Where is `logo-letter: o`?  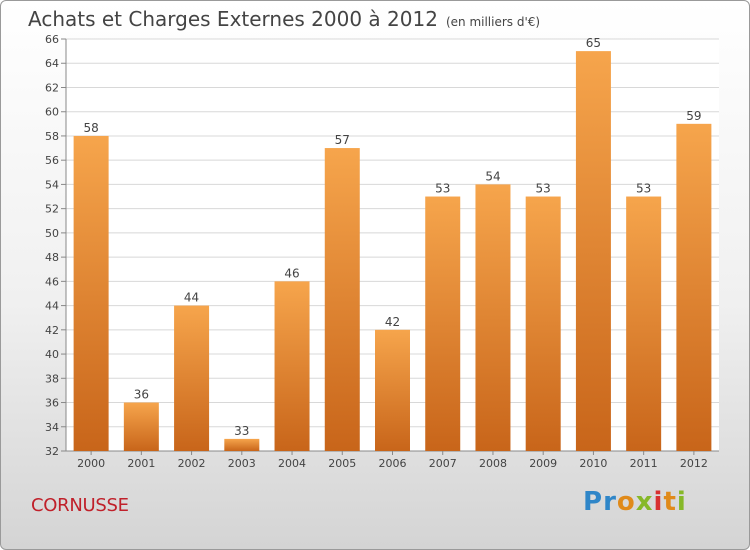 logo-letter: o is located at coordinates (626, 502).